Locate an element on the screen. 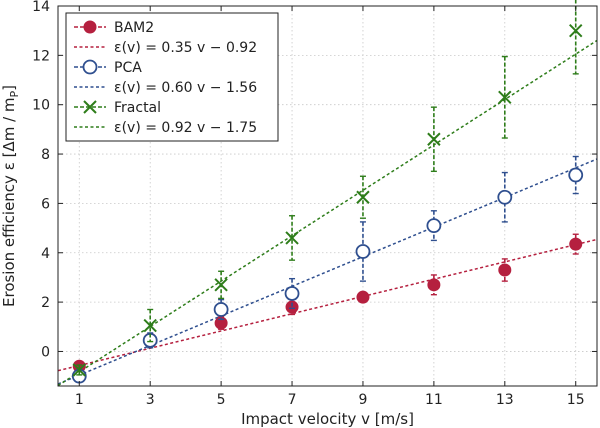 The image size is (600, 428). x-tick-label: 3 is located at coordinates (150, 400).